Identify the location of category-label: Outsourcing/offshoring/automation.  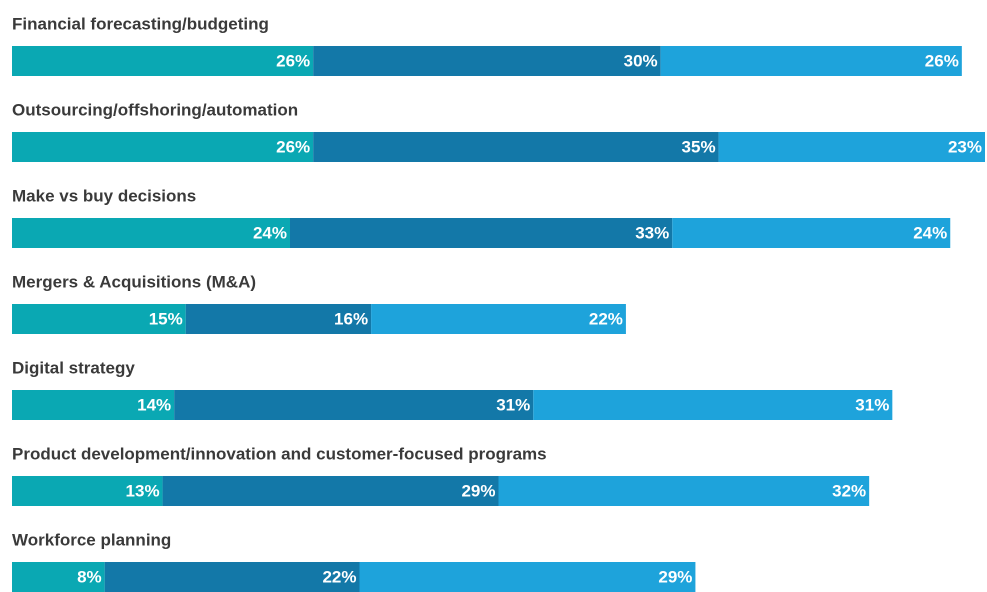
(155, 109).